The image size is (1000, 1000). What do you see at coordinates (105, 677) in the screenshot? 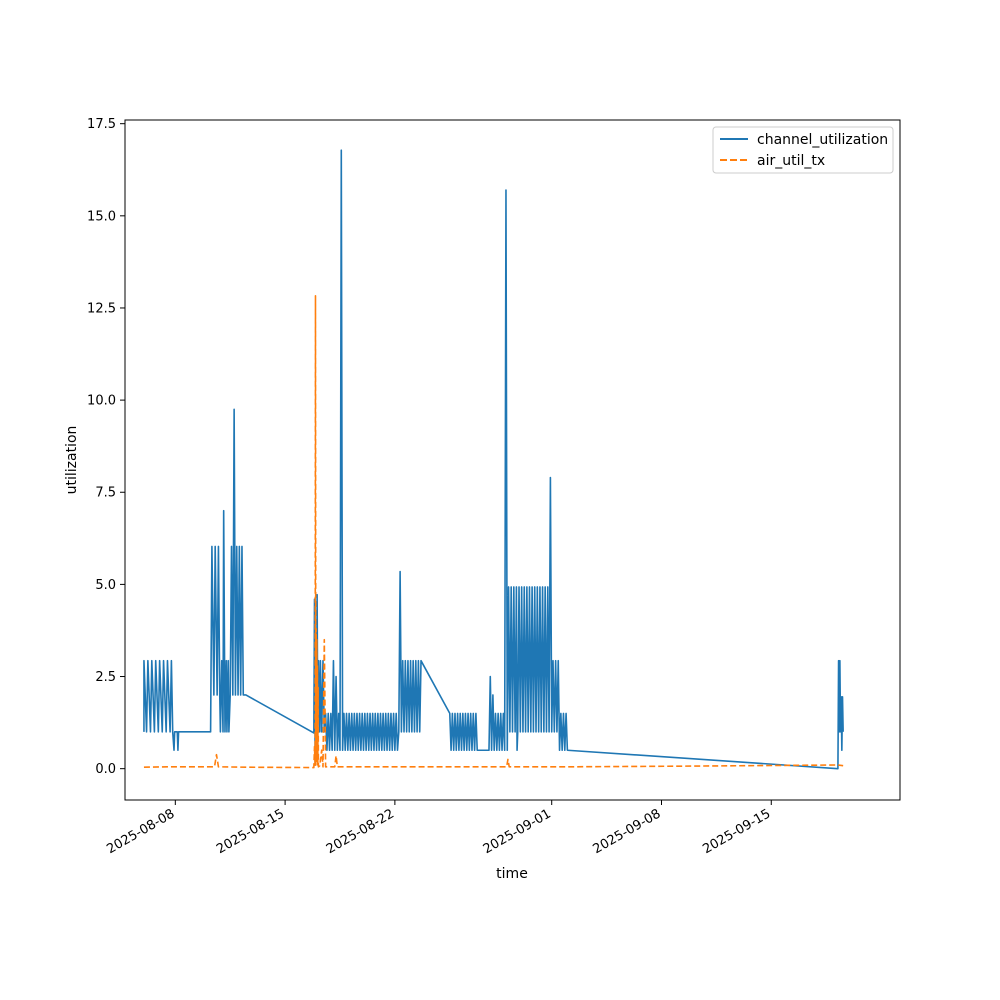
I see `y-tick-label: 2.5` at bounding box center [105, 677].